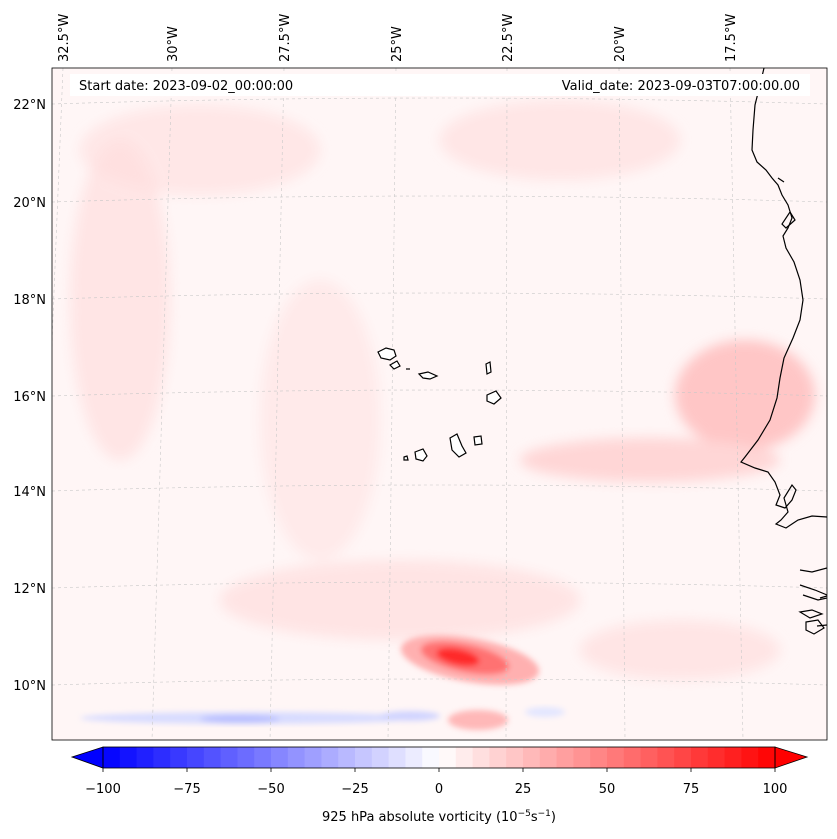  What do you see at coordinates (508, 38) in the screenshot?
I see `lon-label-22-5w: 22.5°W` at bounding box center [508, 38].